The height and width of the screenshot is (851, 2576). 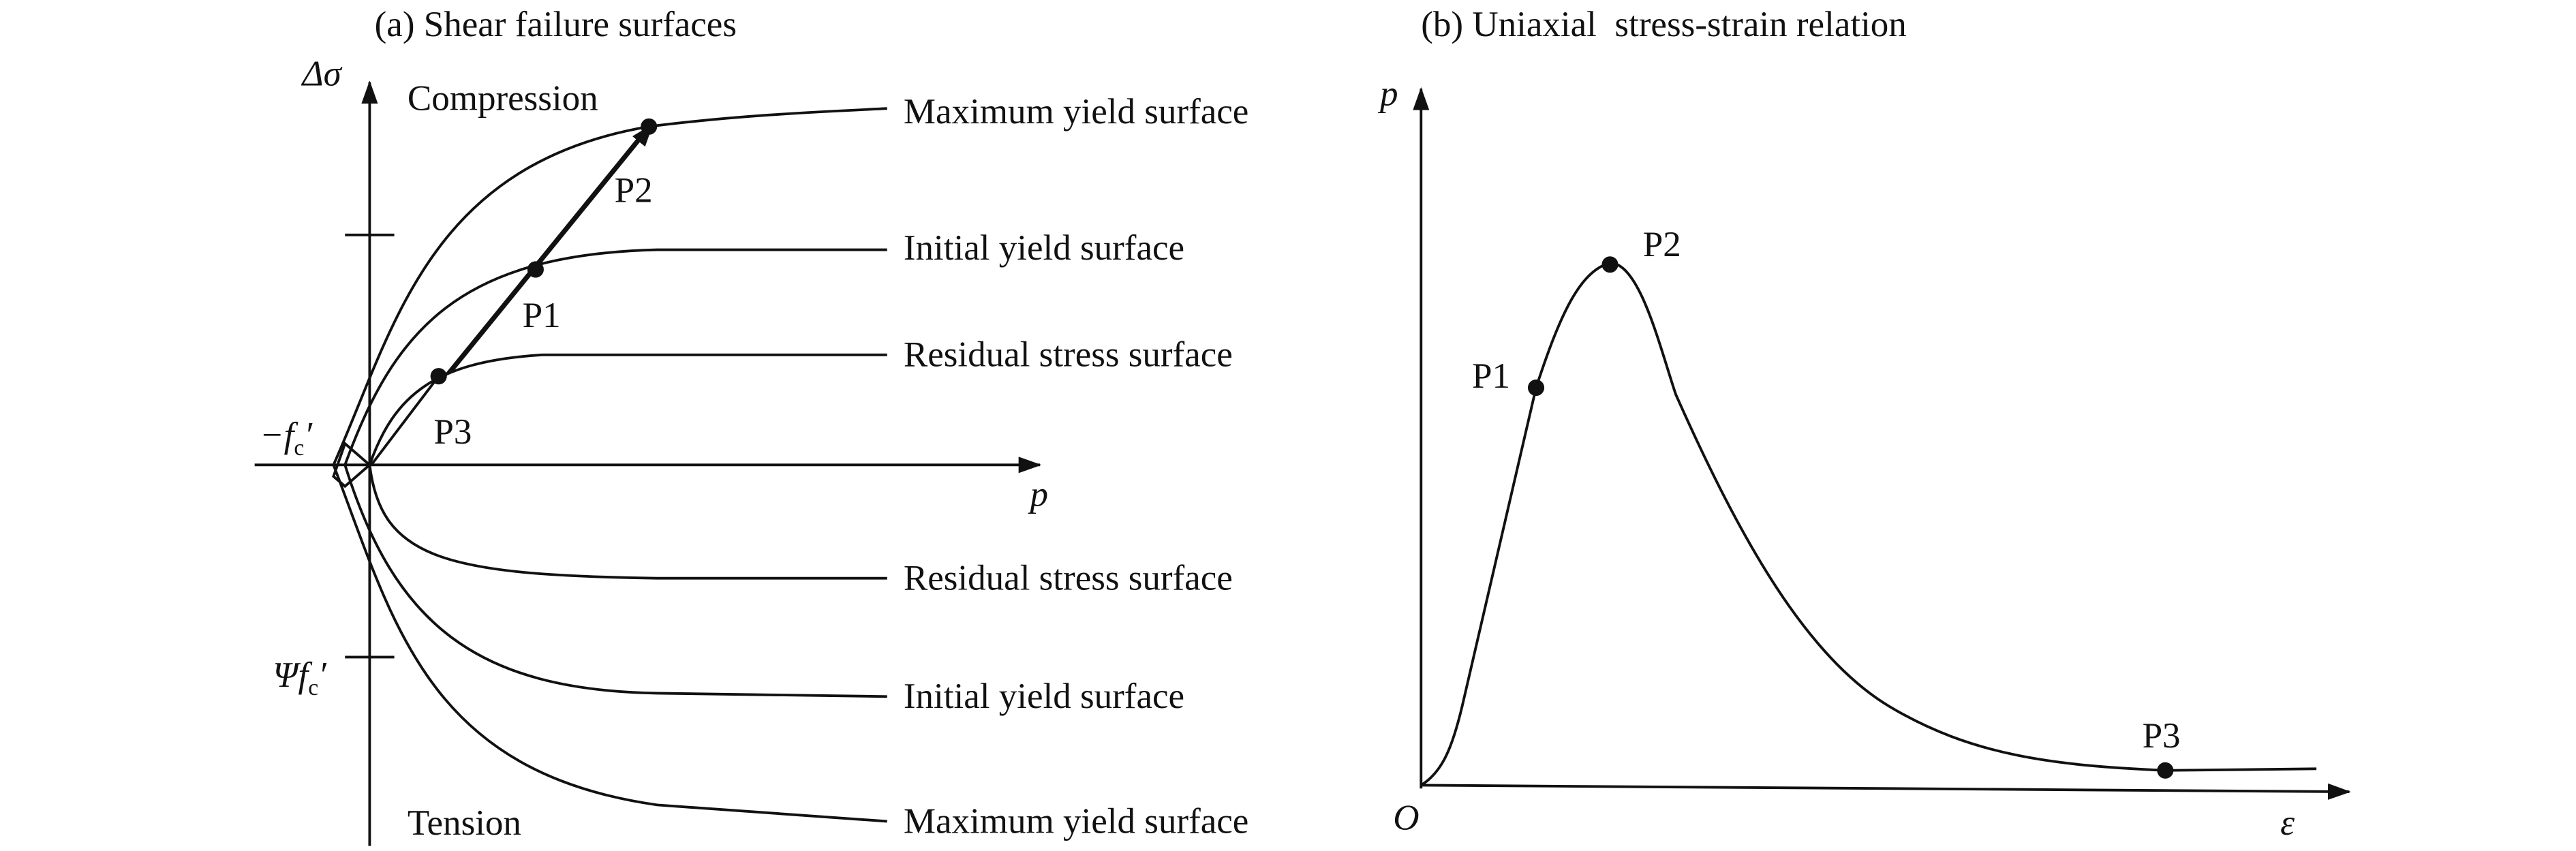 What do you see at coordinates (2287, 823) in the screenshot?
I see `axis-label: ε` at bounding box center [2287, 823].